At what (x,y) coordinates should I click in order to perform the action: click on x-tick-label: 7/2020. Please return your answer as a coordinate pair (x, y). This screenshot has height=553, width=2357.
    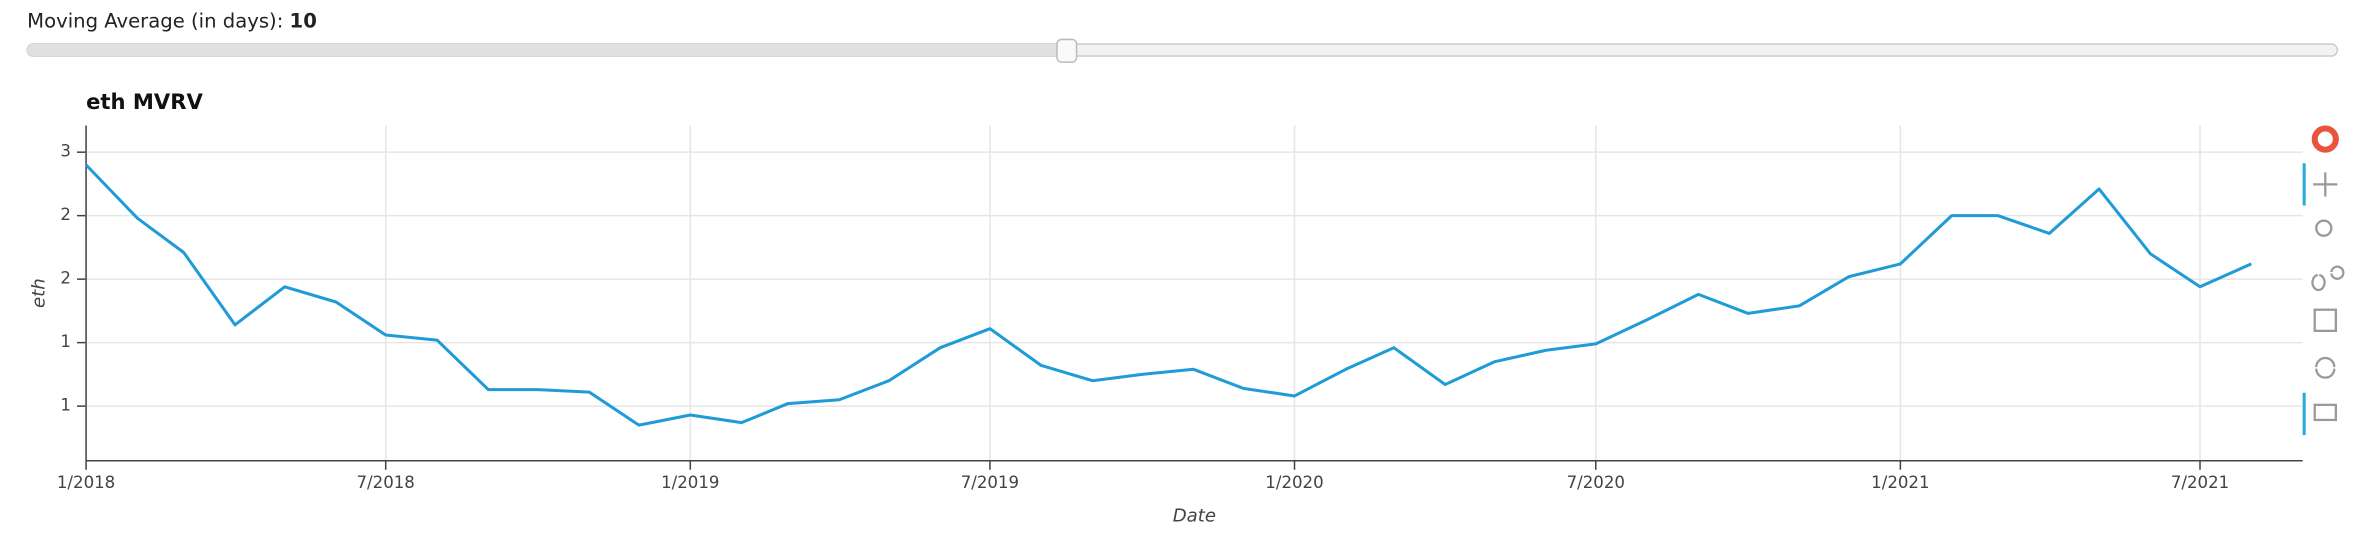
    Looking at the image, I should click on (1596, 482).